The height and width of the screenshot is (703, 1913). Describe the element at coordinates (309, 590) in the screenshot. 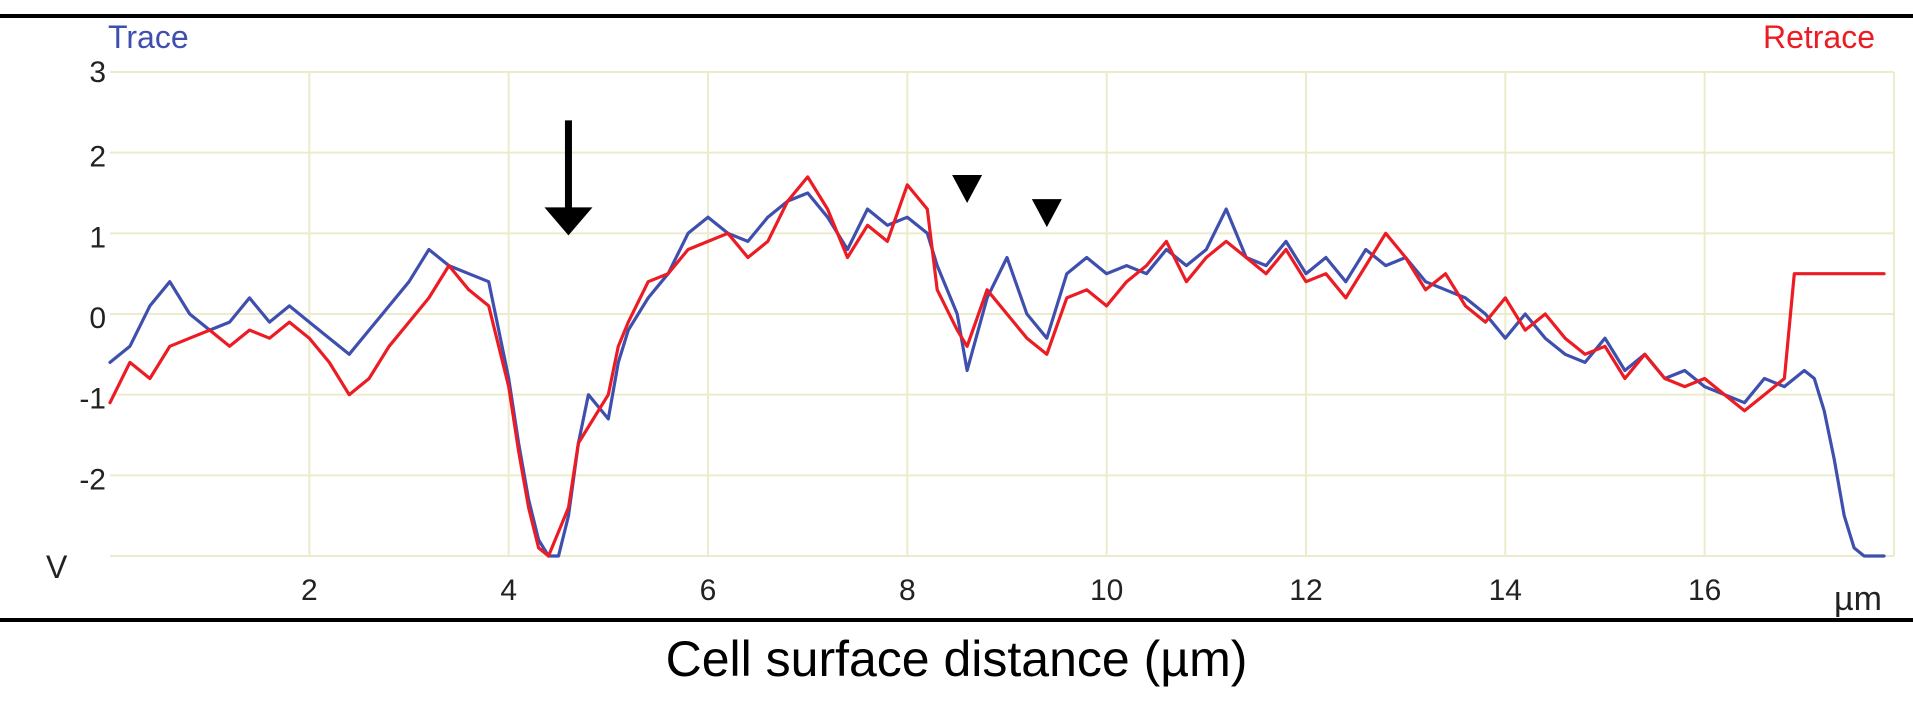

I see `x-tick-label: 2` at that location.